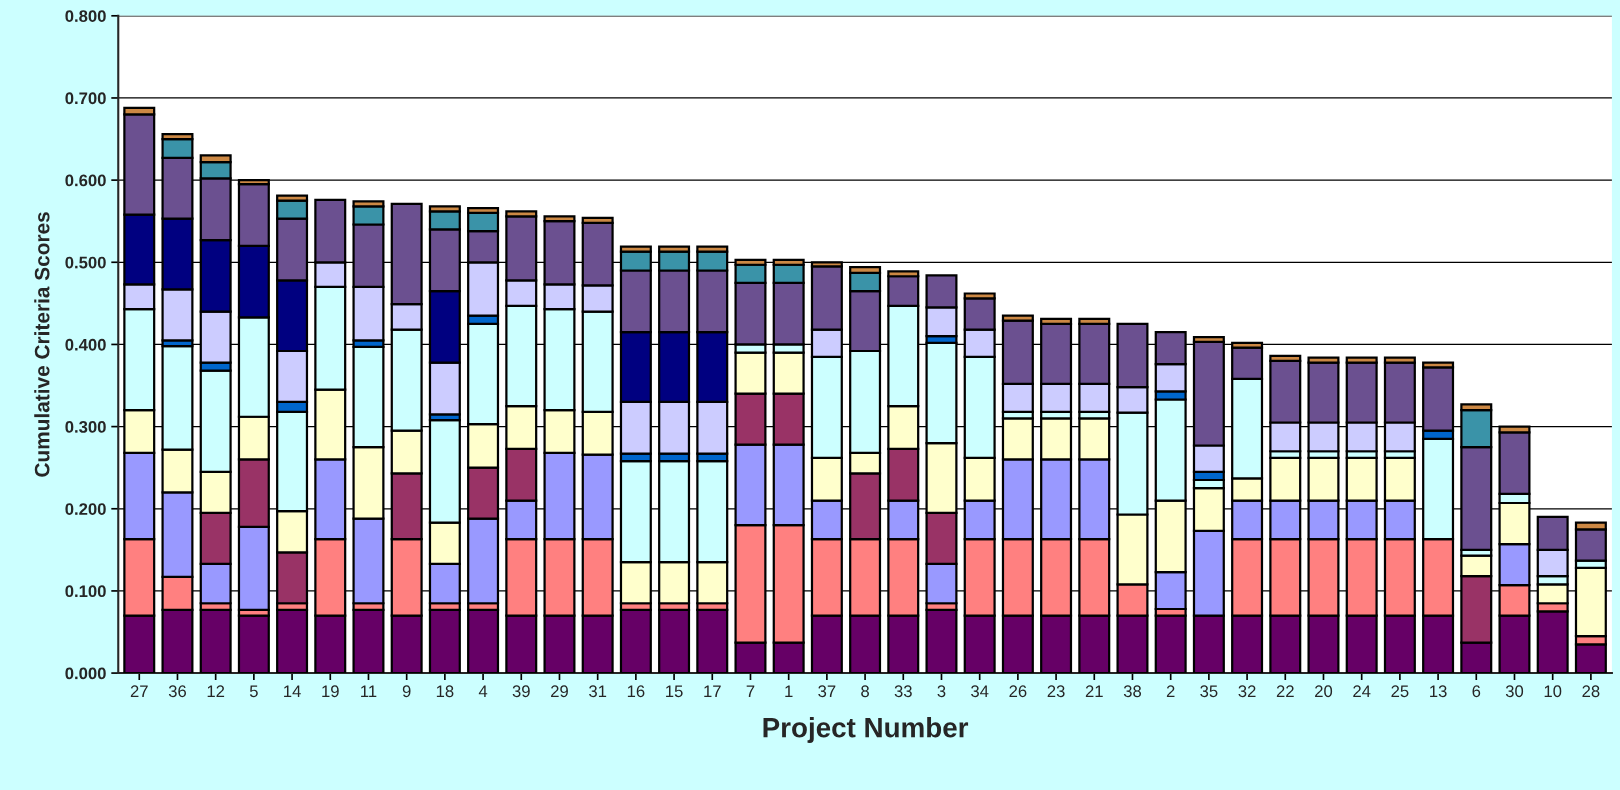 The width and height of the screenshot is (1620, 790). Describe the element at coordinates (85, 262) in the screenshot. I see `y-tick-label: 0.500` at that location.